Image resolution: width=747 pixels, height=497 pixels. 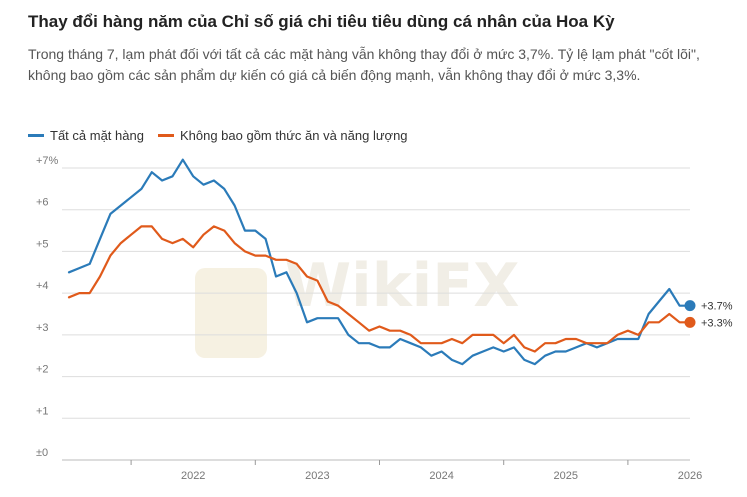 What do you see at coordinates (193, 476) in the screenshot?
I see `x-tick-label: 2022` at bounding box center [193, 476].